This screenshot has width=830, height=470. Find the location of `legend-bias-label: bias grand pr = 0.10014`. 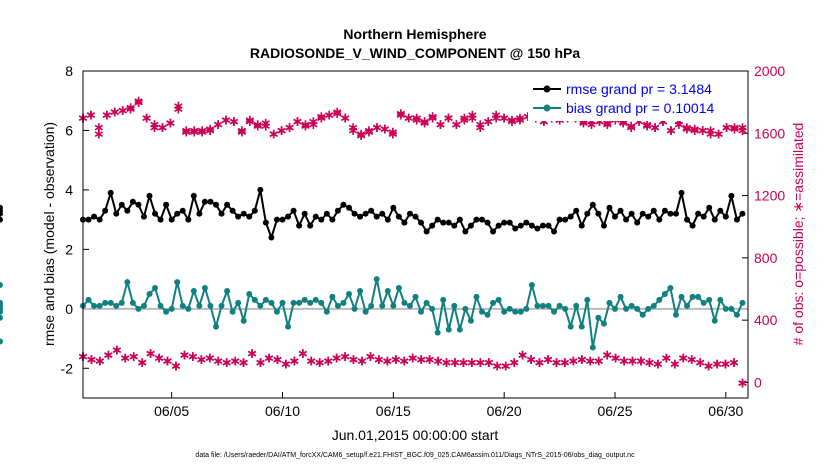

legend-bias-label: bias grand pr = 0.10014 is located at coordinates (640, 108).